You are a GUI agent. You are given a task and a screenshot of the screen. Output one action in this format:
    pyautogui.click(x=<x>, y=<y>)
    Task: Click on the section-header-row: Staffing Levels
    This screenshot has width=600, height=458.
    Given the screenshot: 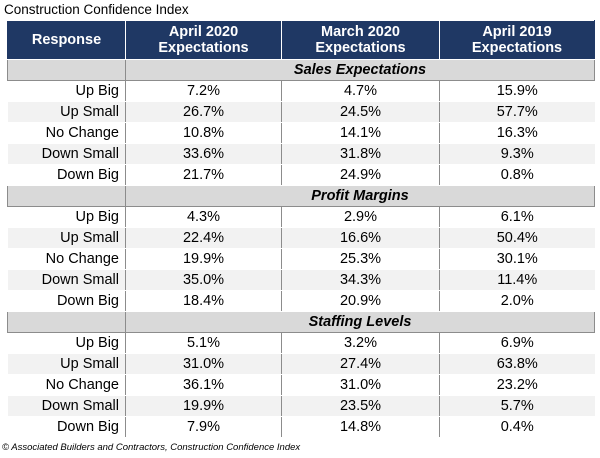 What is the action you would take?
    pyautogui.click(x=301, y=322)
    